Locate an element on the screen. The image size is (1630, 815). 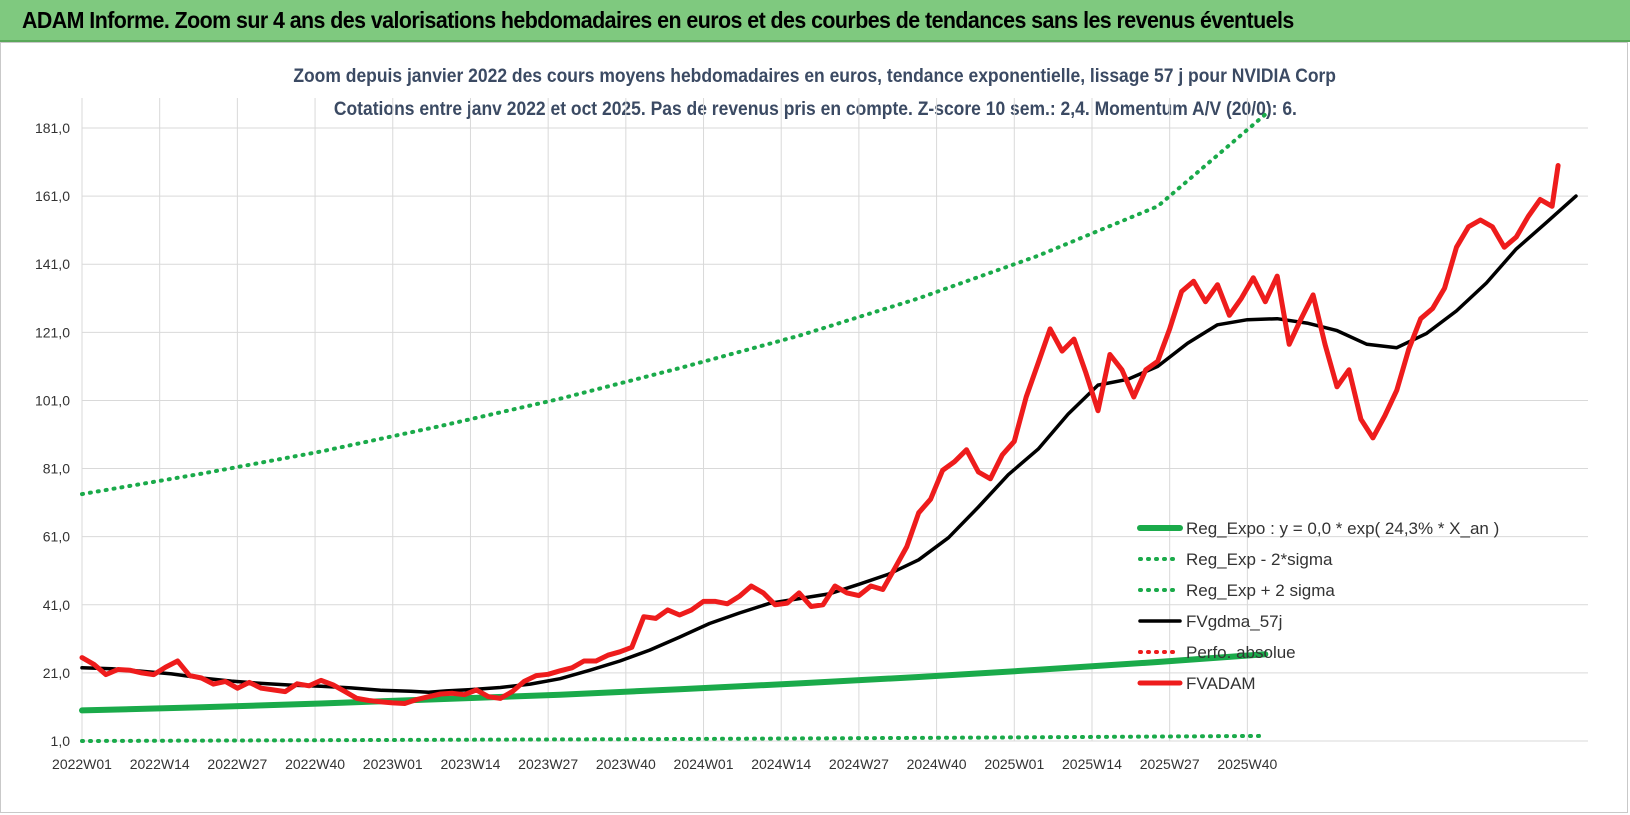
y-tick-label: 1,0 is located at coordinates (61, 741).